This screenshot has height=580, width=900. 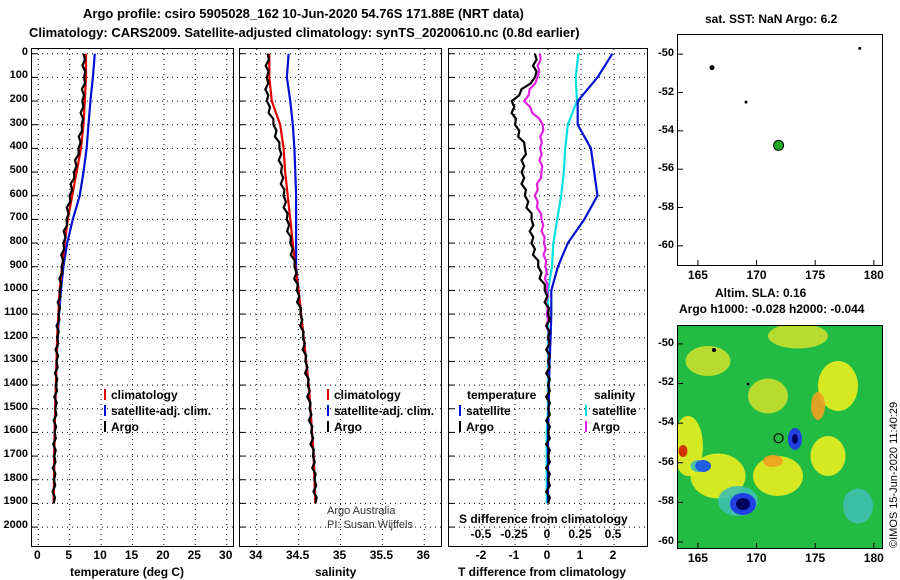 I want to click on sla-ytick--54: -54, so click(x=666, y=422).